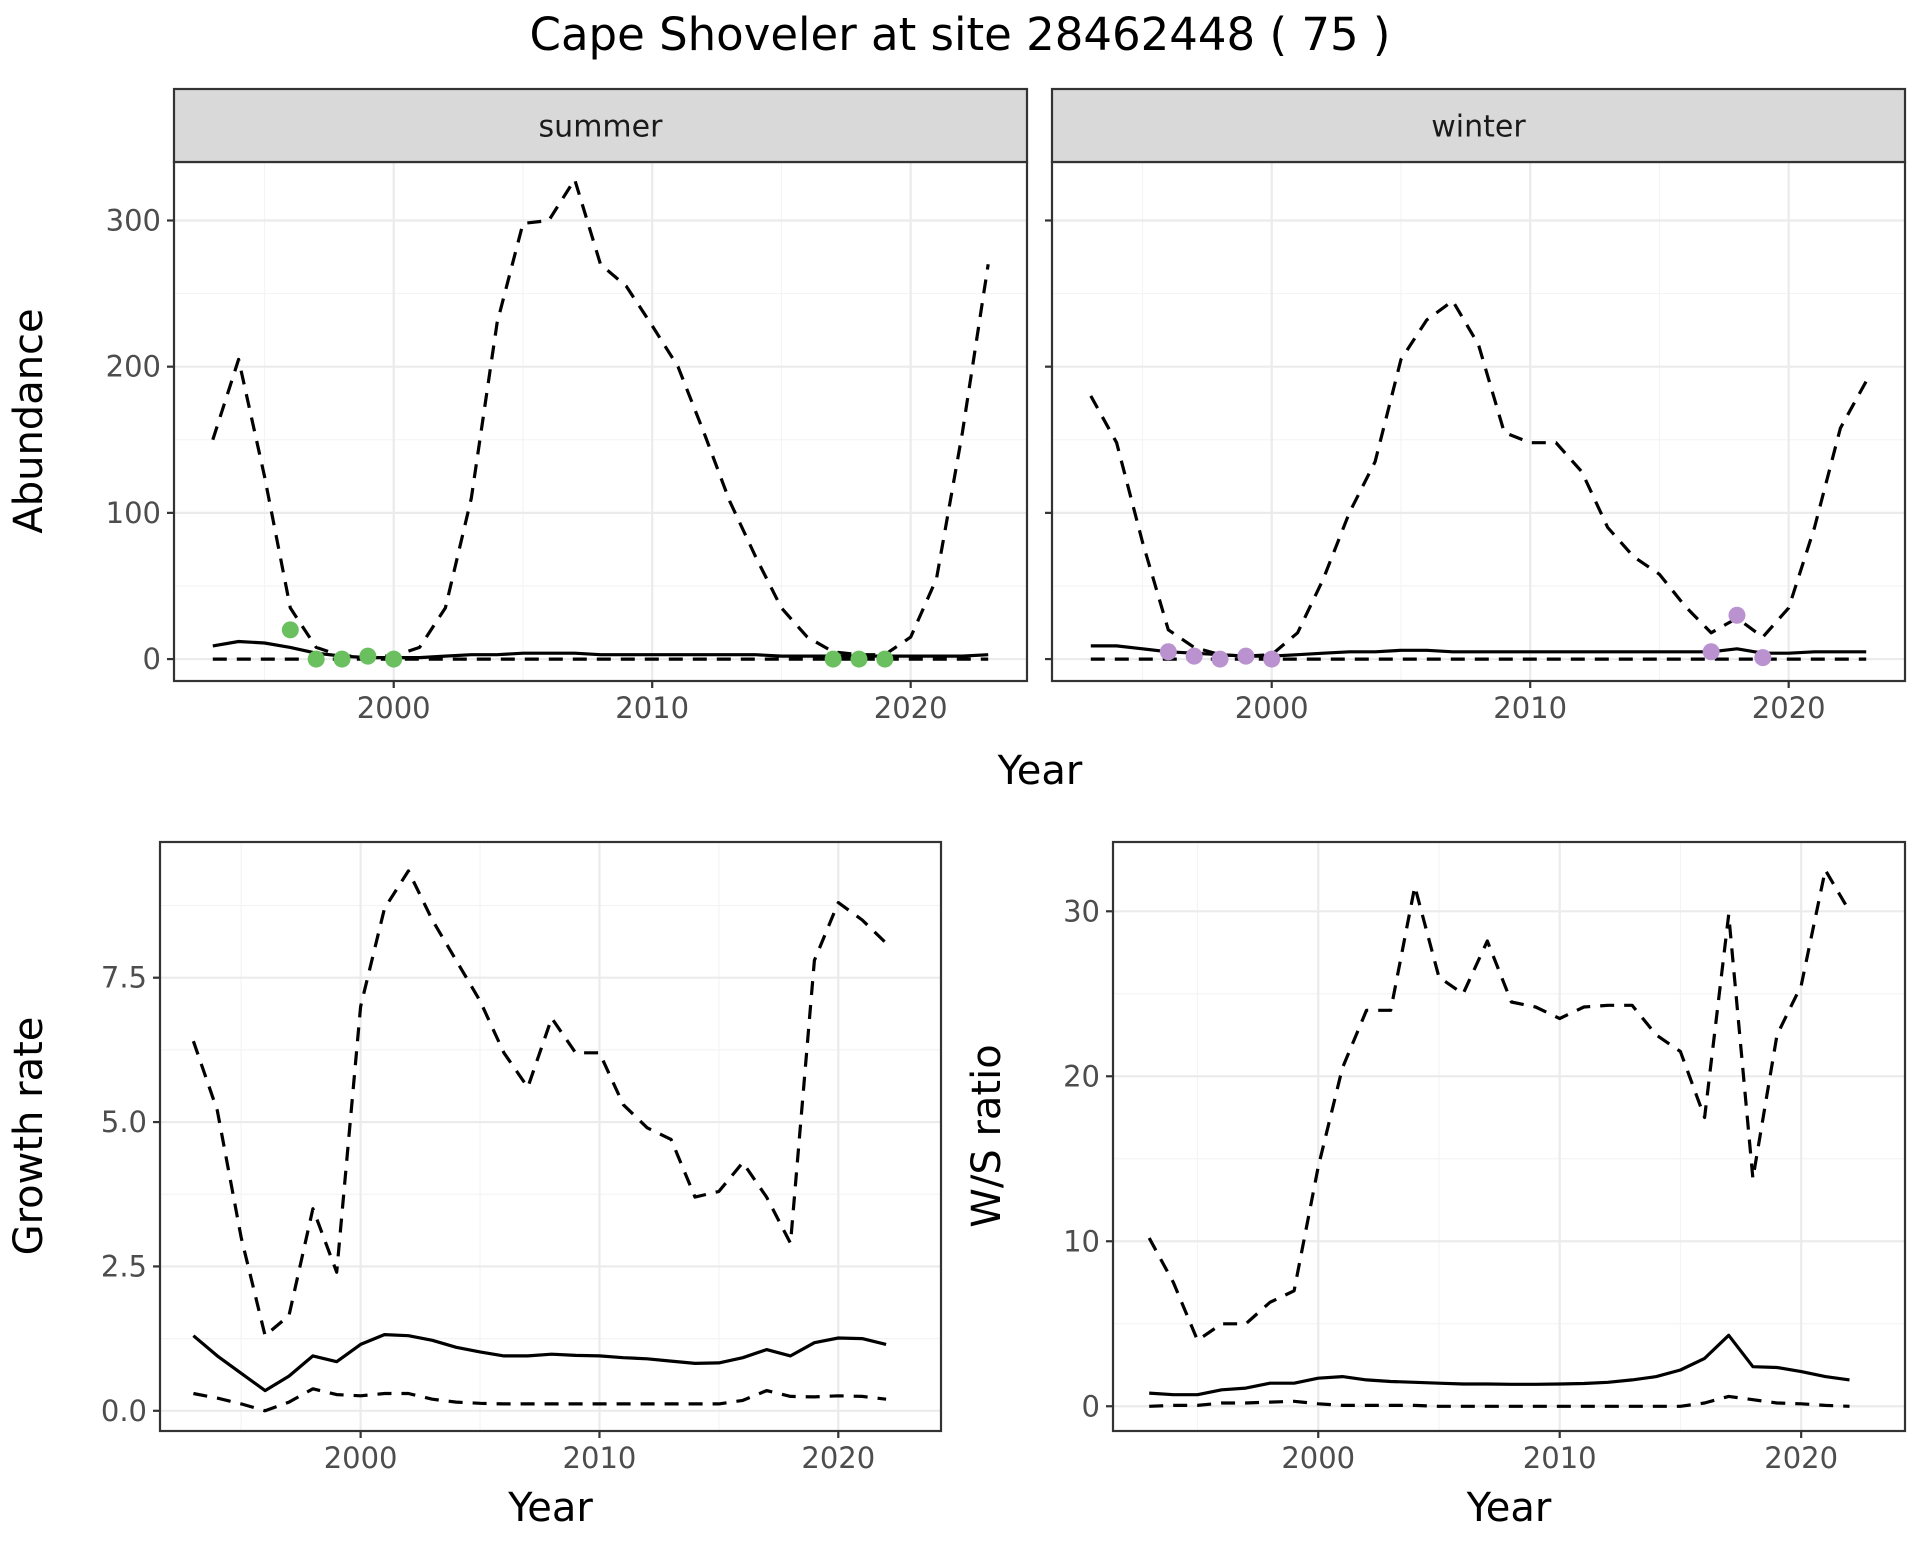 The width and height of the screenshot is (1920, 1560). Describe the element at coordinates (124, 978) in the screenshot. I see `y-tick-label: 7.5` at that location.